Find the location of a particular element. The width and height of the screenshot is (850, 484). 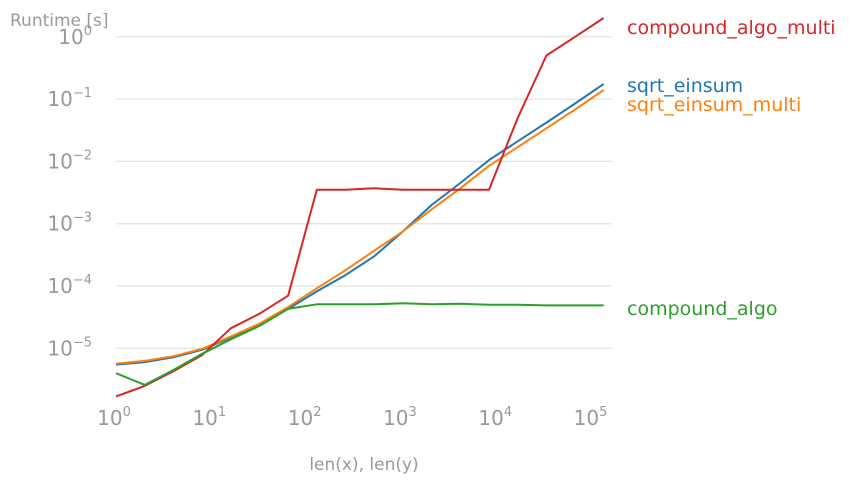

series-label-sqrt-einsum-multi: sqrt_einsum_multi is located at coordinates (714, 105).